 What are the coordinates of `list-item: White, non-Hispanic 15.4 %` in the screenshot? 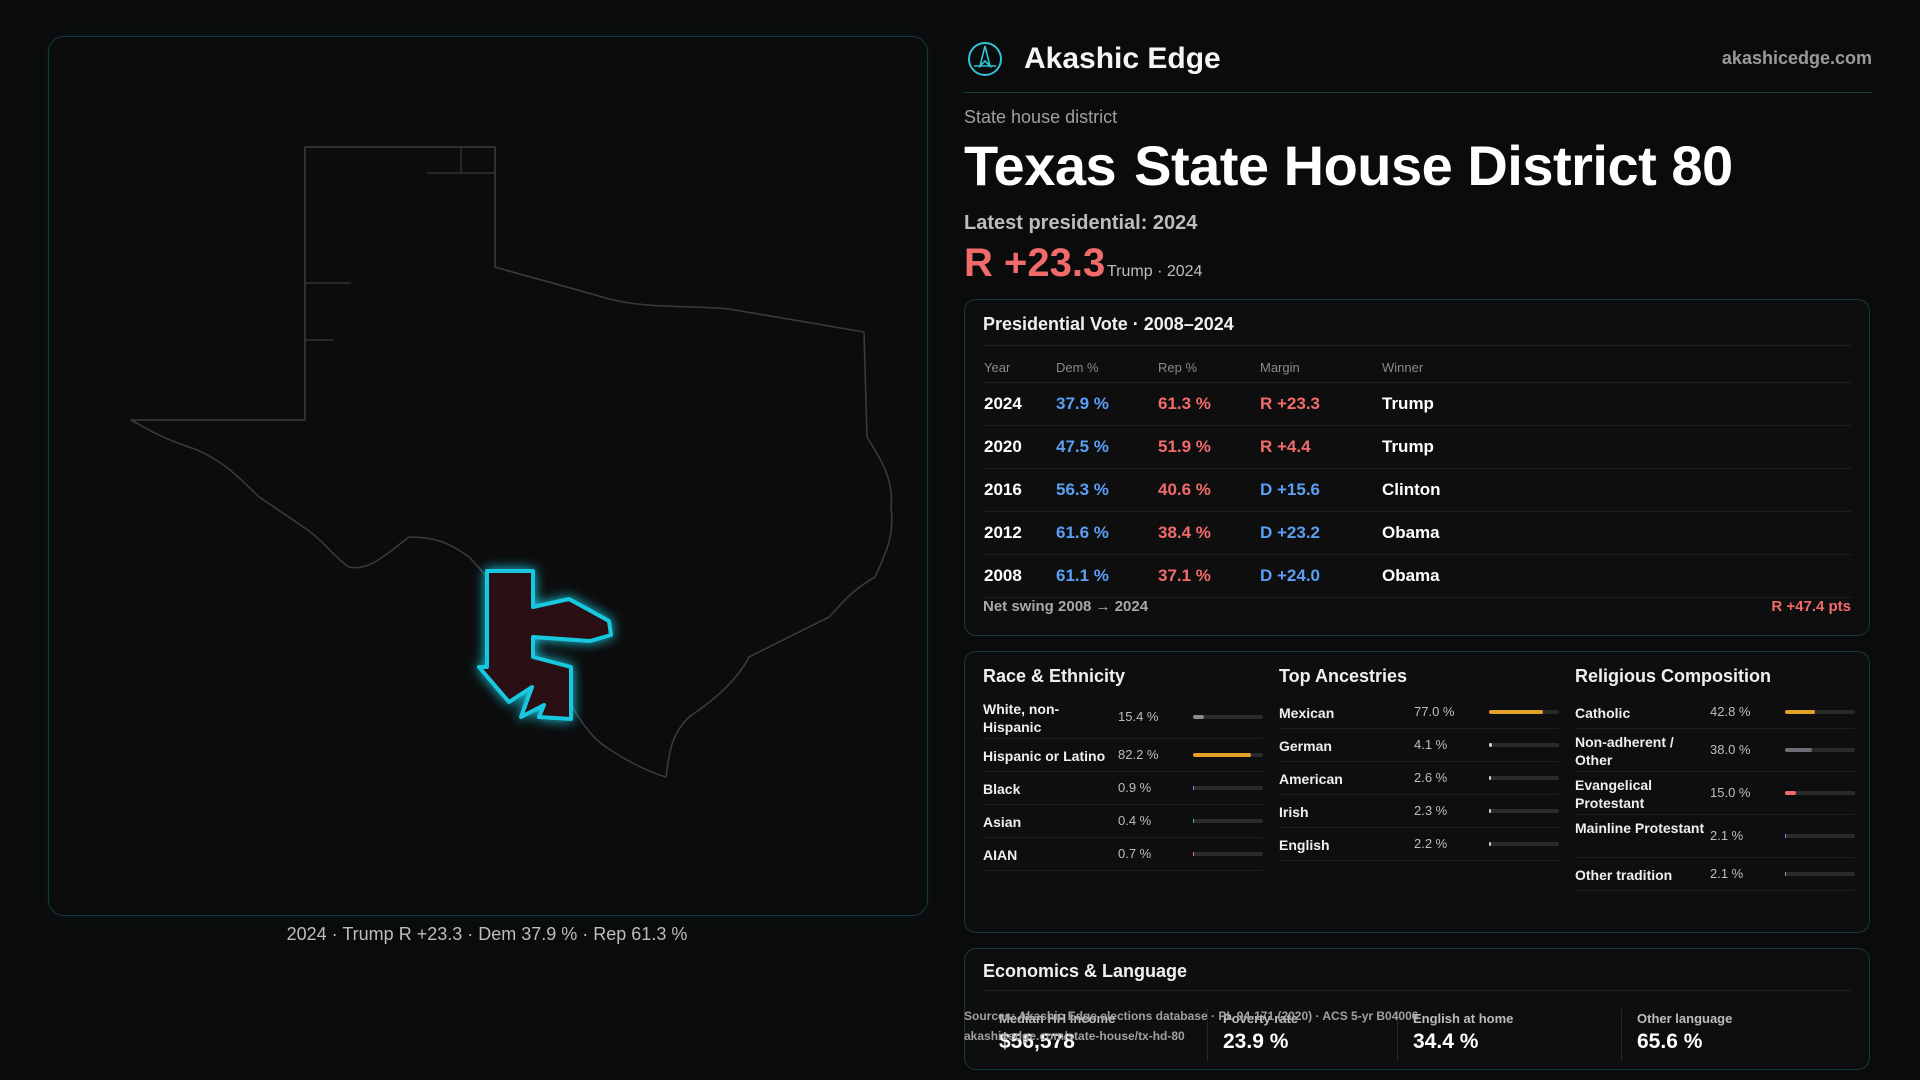 It's located at (1123, 717).